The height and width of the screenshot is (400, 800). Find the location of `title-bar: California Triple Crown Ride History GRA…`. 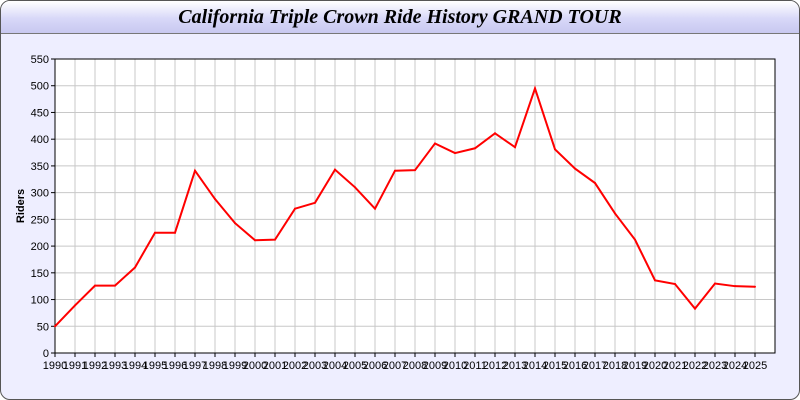

title-bar: California Triple Crown Ride History GRA… is located at coordinates (400, 17).